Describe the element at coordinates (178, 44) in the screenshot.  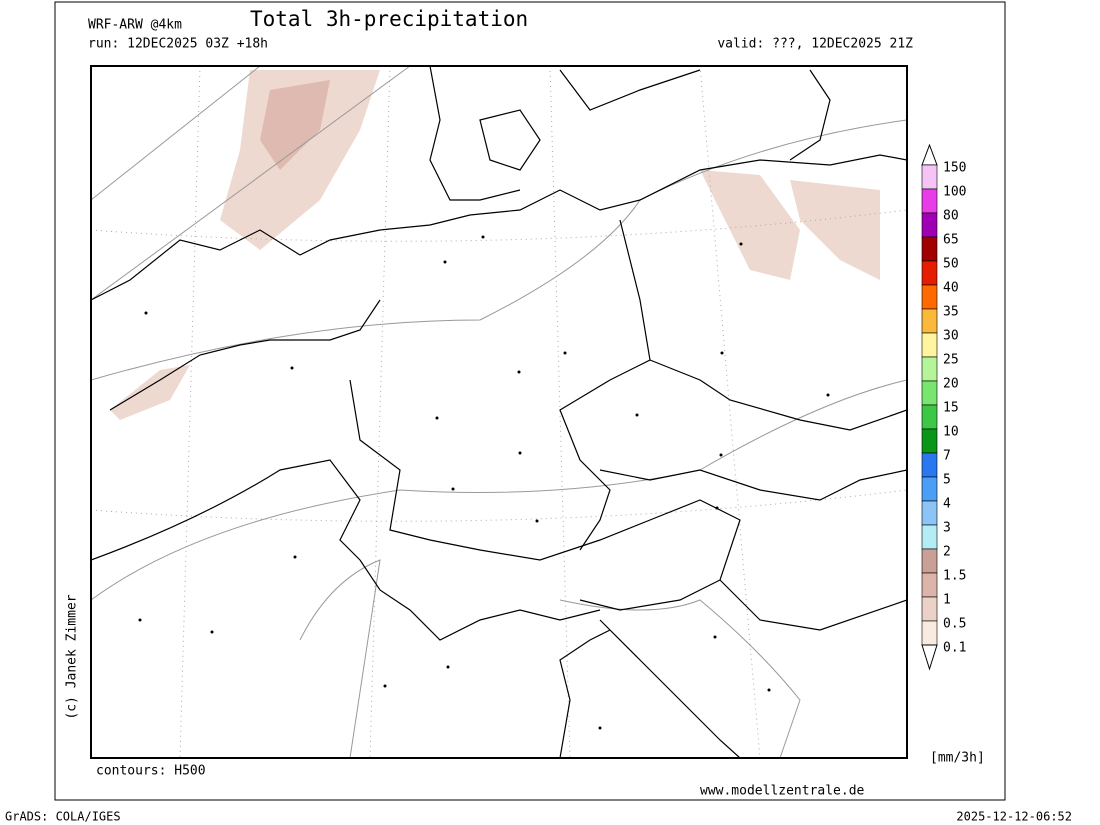
I see `run-label: run: 12DEC2025 03Z +18h` at that location.